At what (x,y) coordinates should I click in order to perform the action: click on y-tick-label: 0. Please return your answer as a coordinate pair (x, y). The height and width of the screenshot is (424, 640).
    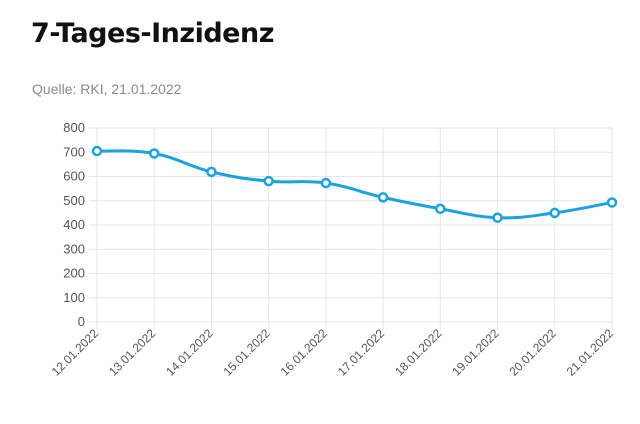
    Looking at the image, I should click on (81, 321).